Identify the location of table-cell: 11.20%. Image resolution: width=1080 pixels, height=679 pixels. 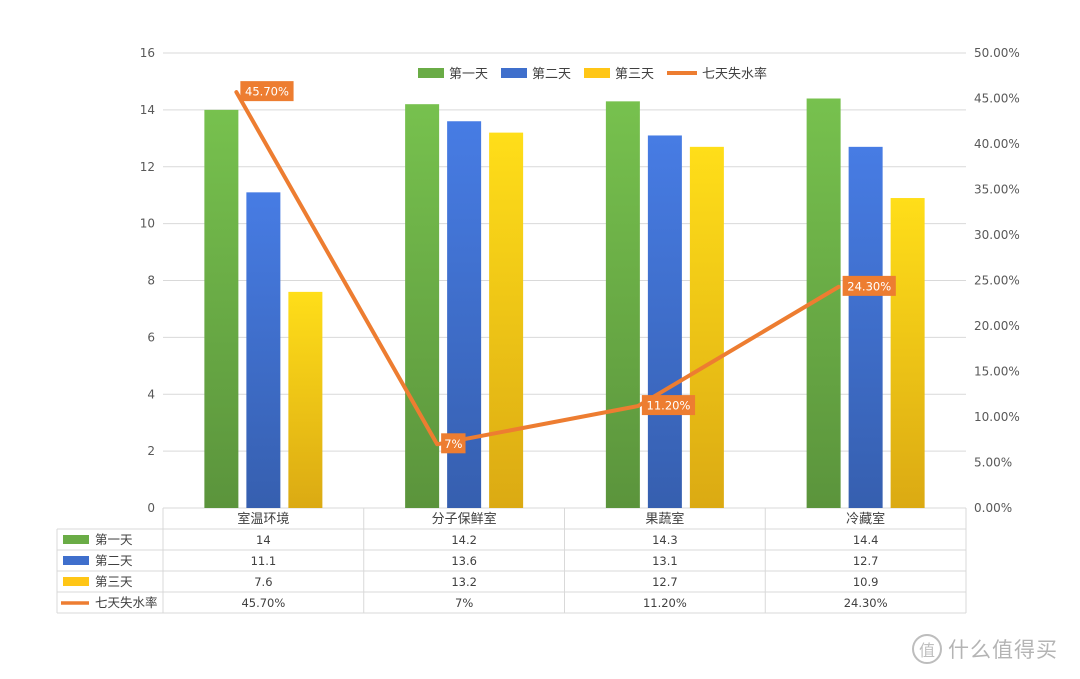
(665, 603).